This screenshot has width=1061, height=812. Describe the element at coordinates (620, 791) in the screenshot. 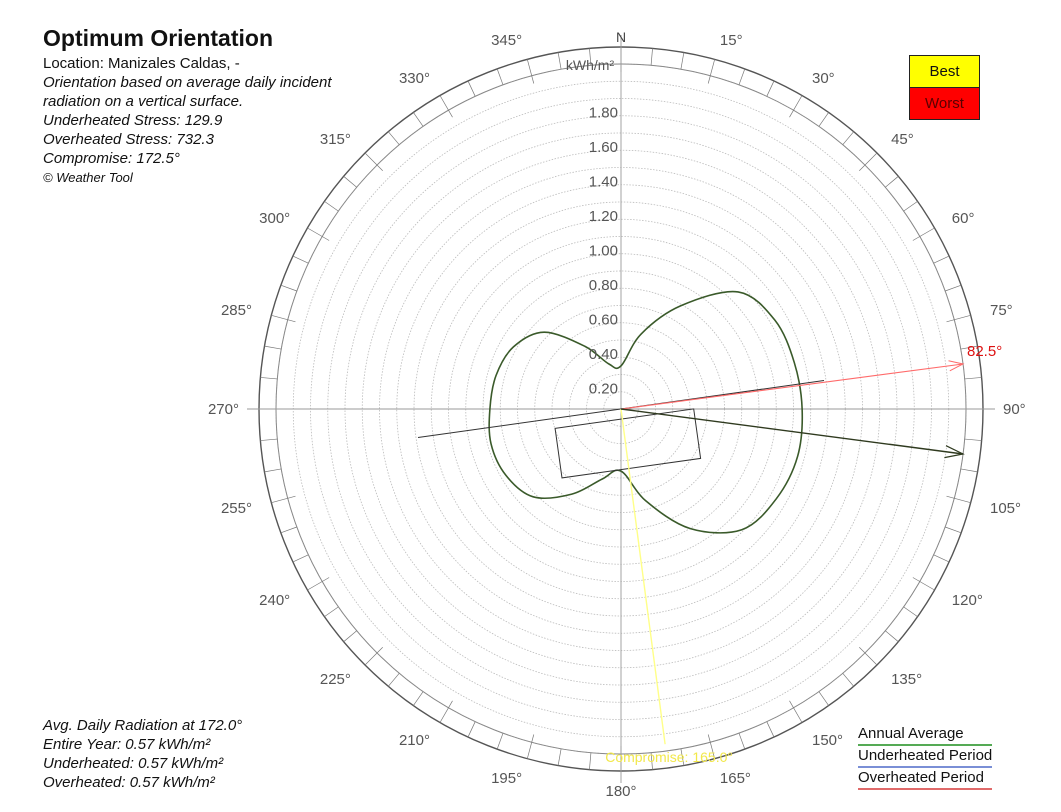

I see `angle-label: 180°` at that location.